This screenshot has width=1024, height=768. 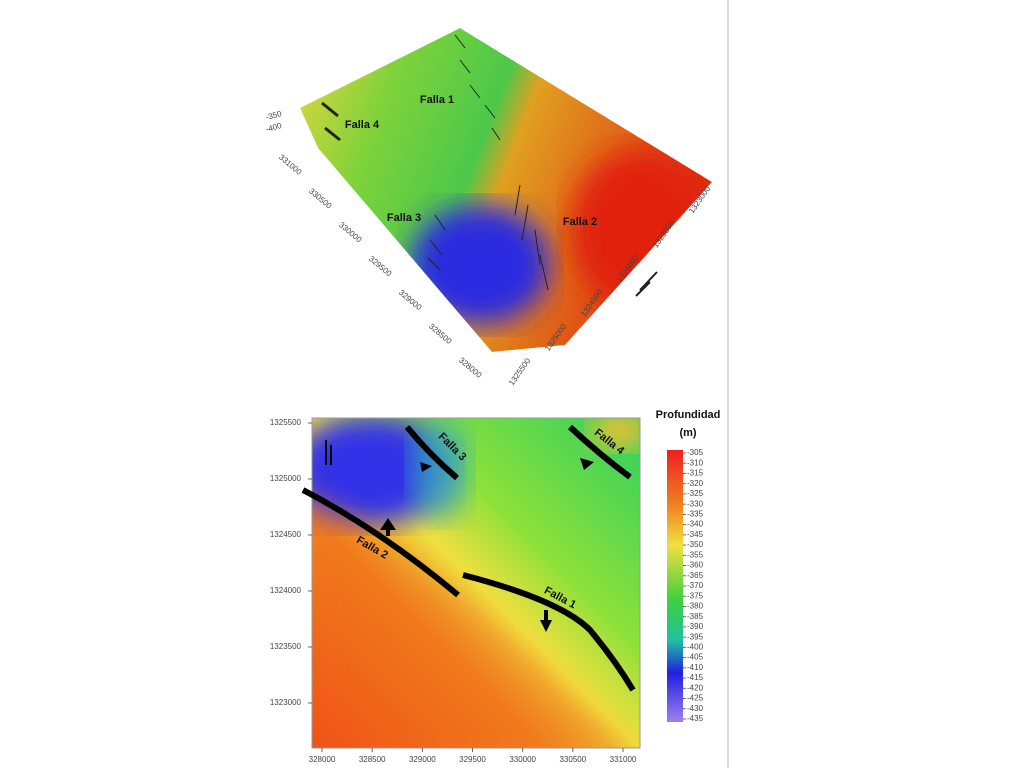 What do you see at coordinates (274, 115) in the screenshot?
I see `z-tick-label: -350` at bounding box center [274, 115].